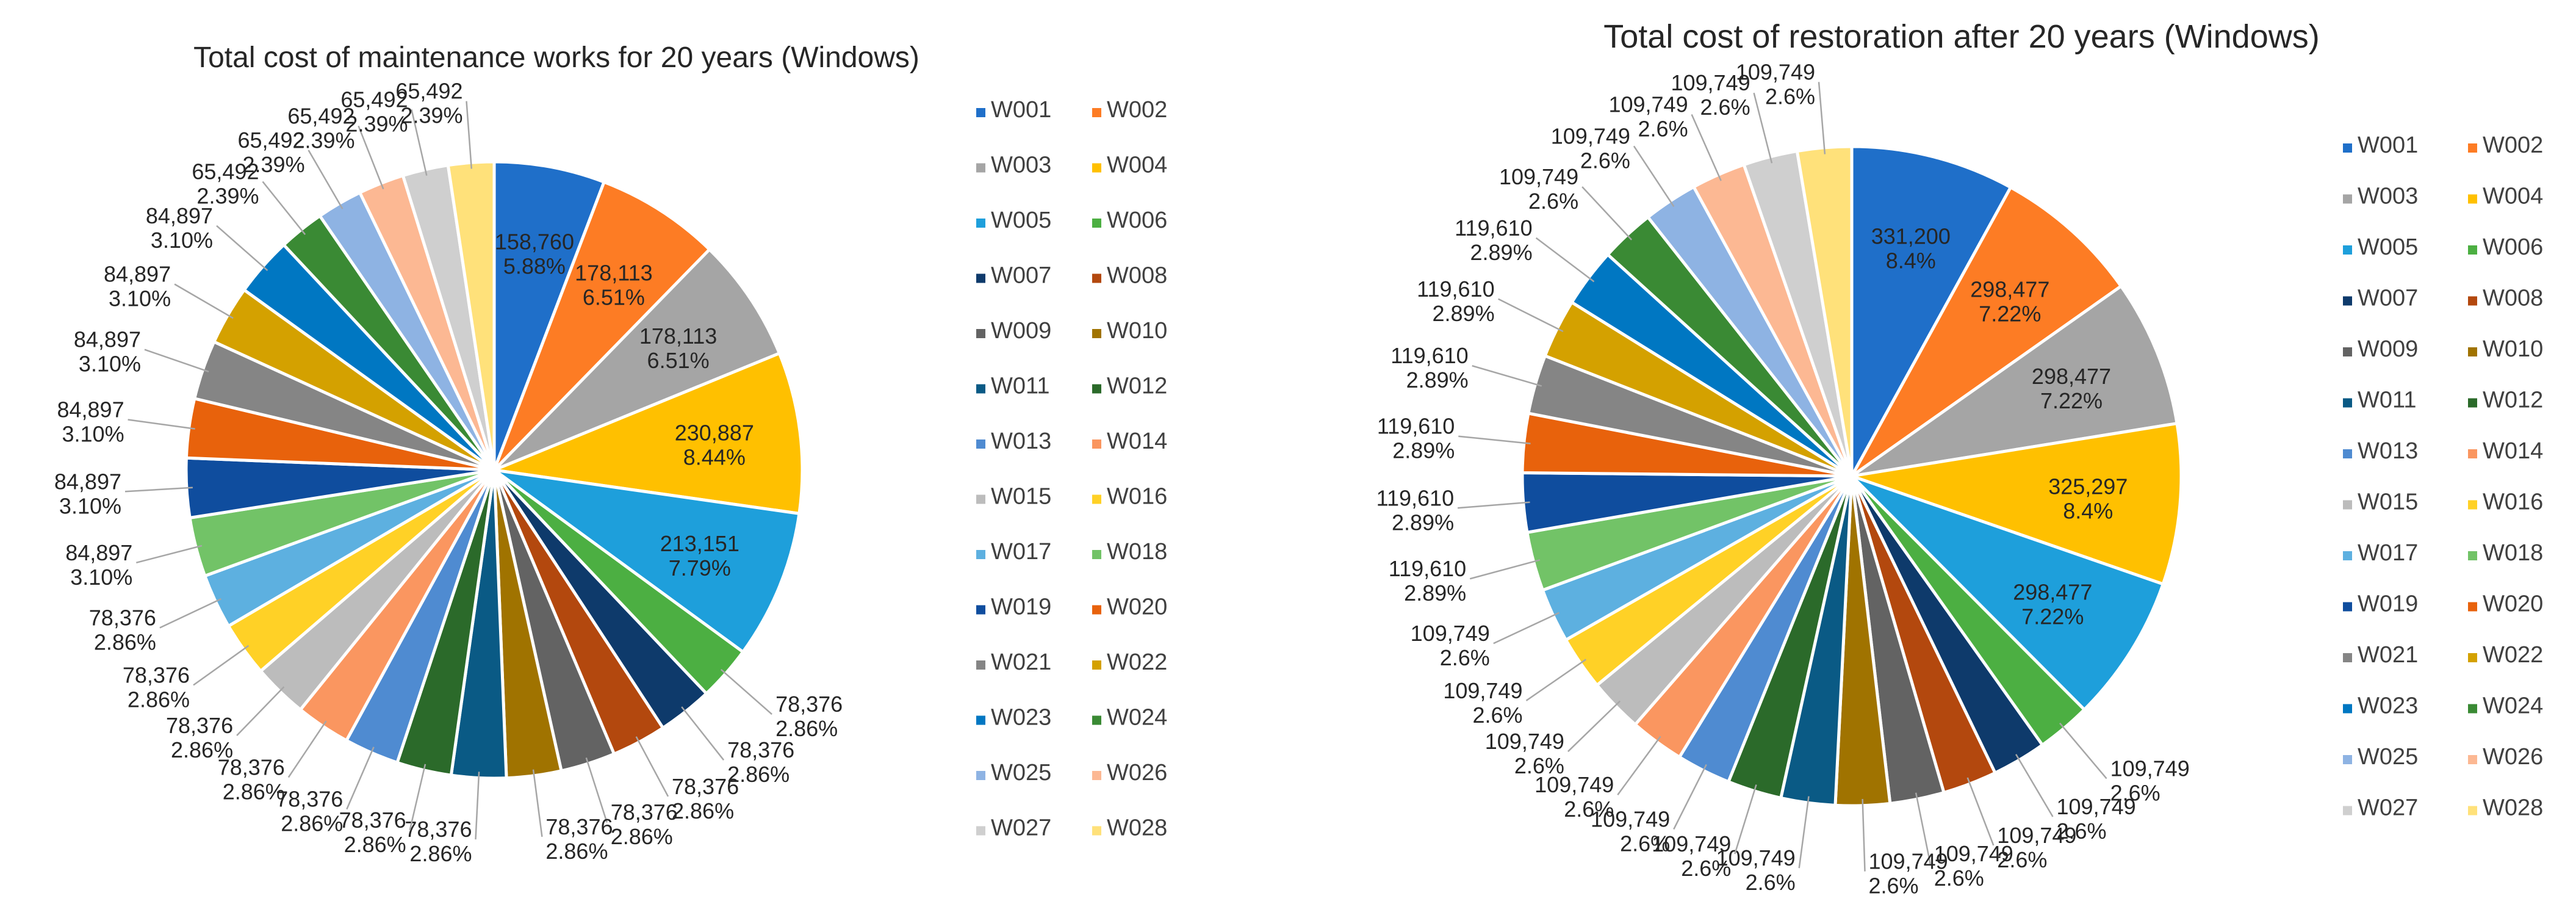 The image size is (2576, 904). I want to click on legend-item-w002: W002, so click(2505, 145).